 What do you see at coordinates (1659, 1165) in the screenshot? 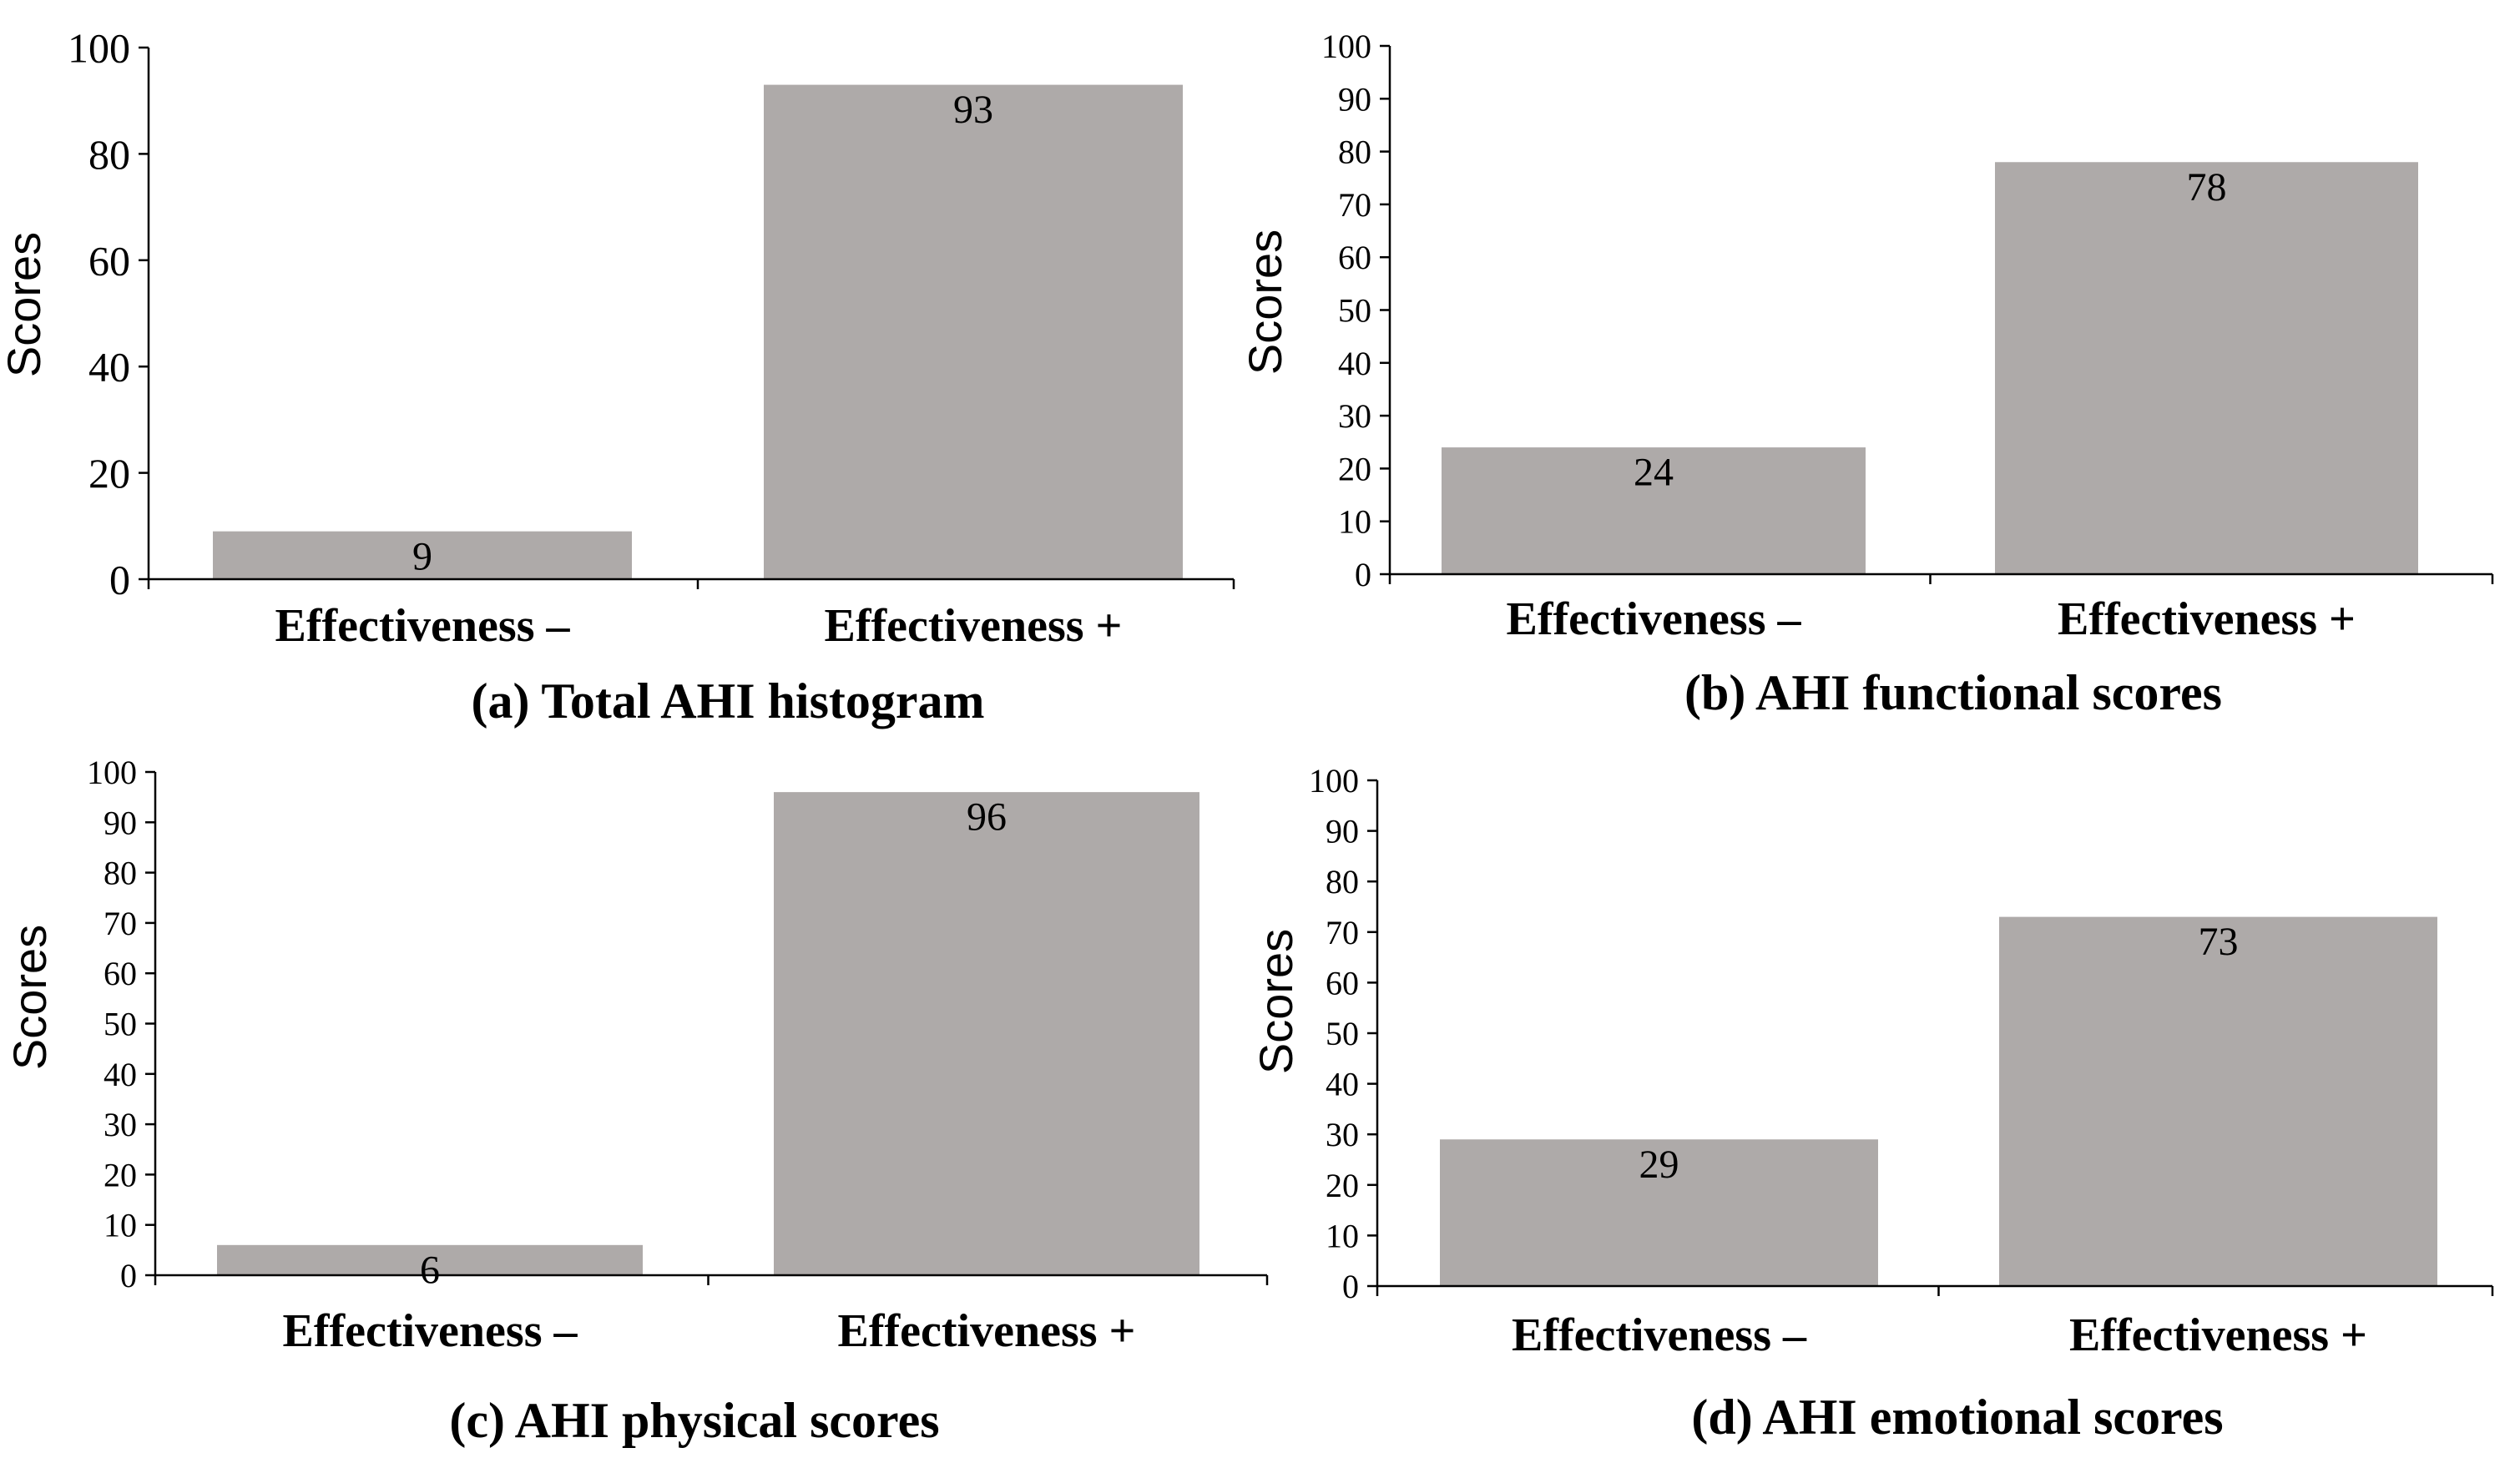
I see `data-label: 29` at bounding box center [1659, 1165].